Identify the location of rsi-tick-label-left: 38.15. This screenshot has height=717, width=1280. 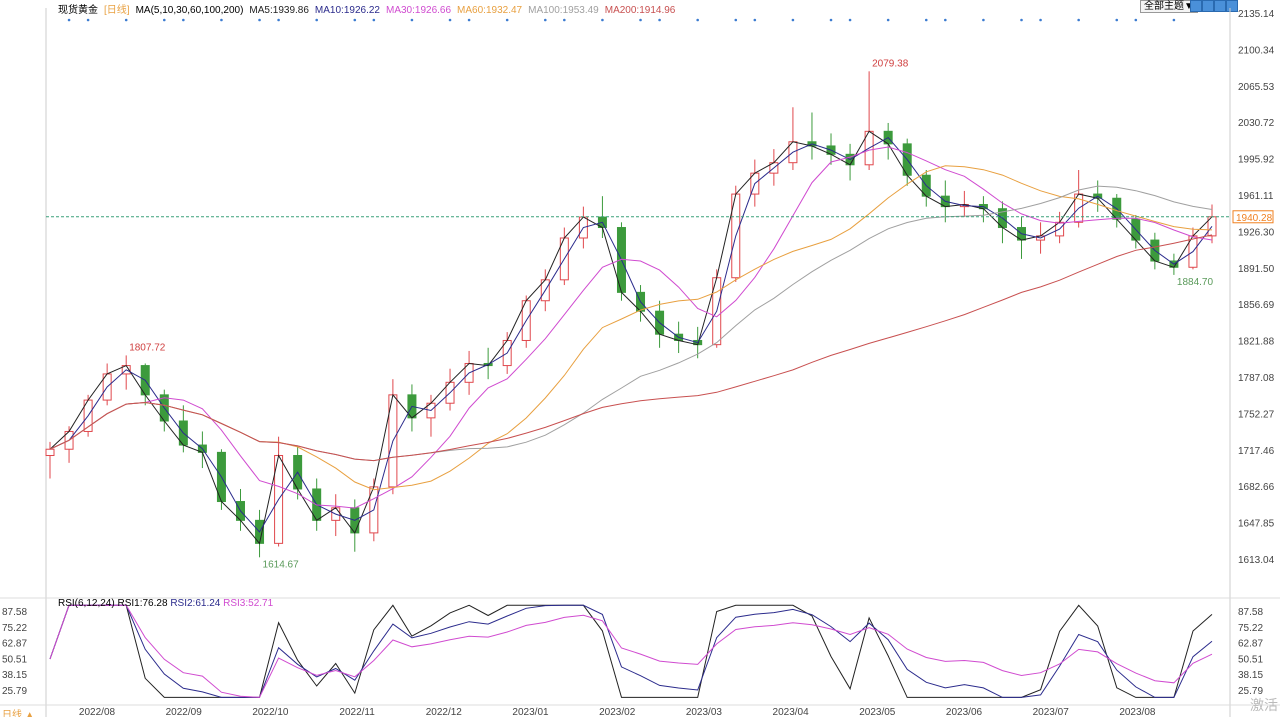
(14, 675).